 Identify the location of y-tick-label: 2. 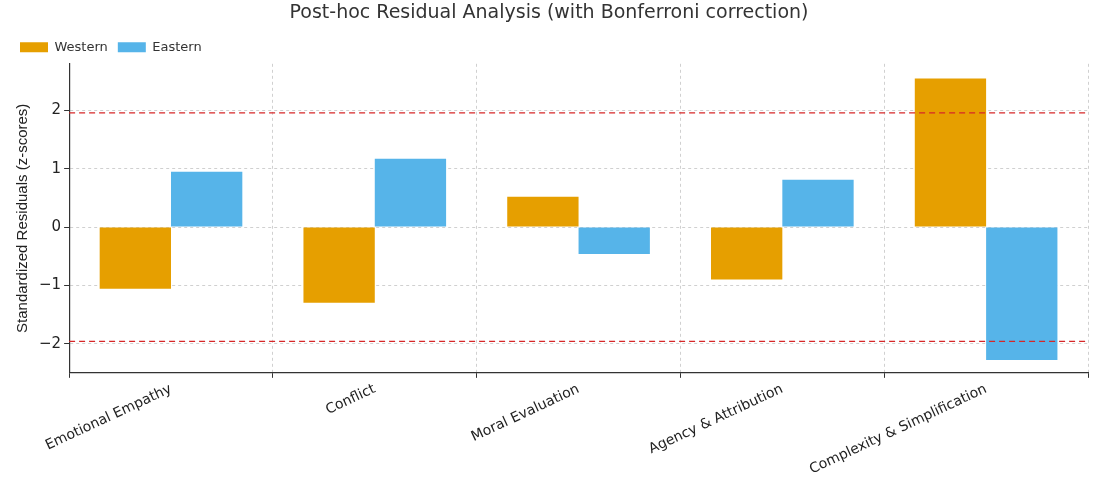
(56, 109).